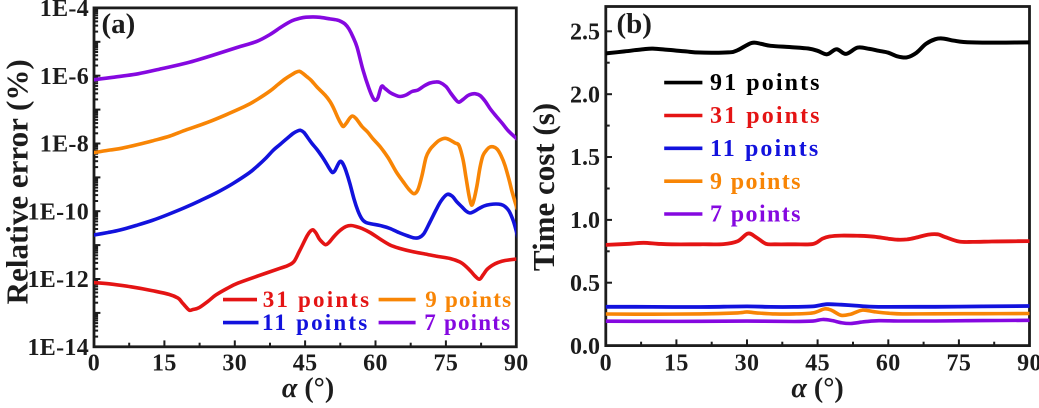  I want to click on svg-text: 1E-12, so click(59, 280).